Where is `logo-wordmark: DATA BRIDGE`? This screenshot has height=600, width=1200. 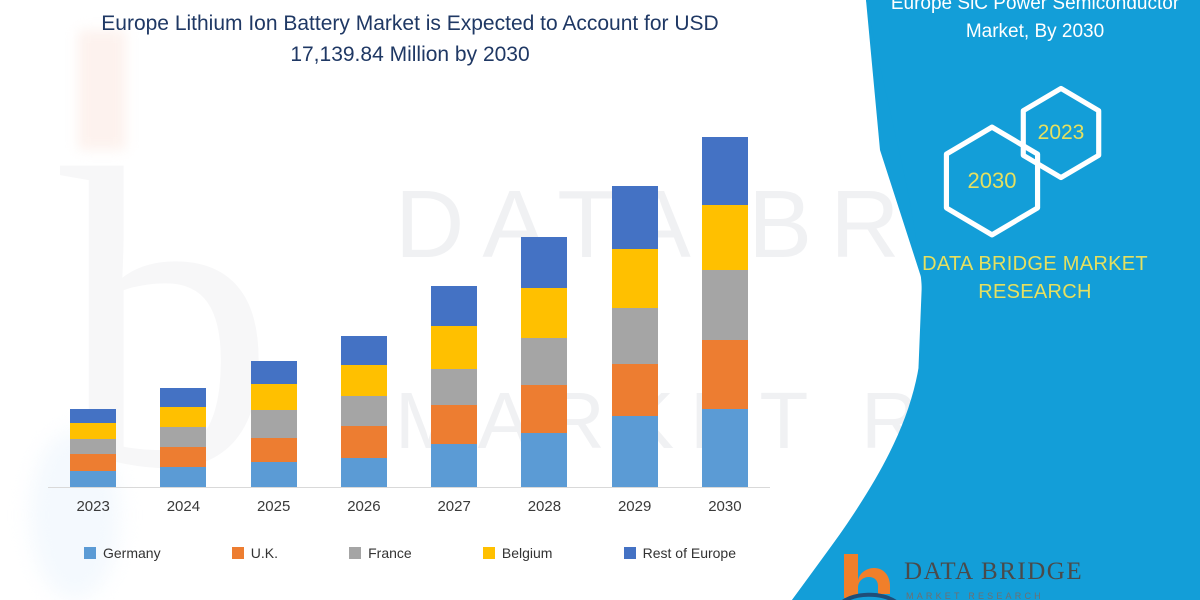 logo-wordmark: DATA BRIDGE is located at coordinates (994, 571).